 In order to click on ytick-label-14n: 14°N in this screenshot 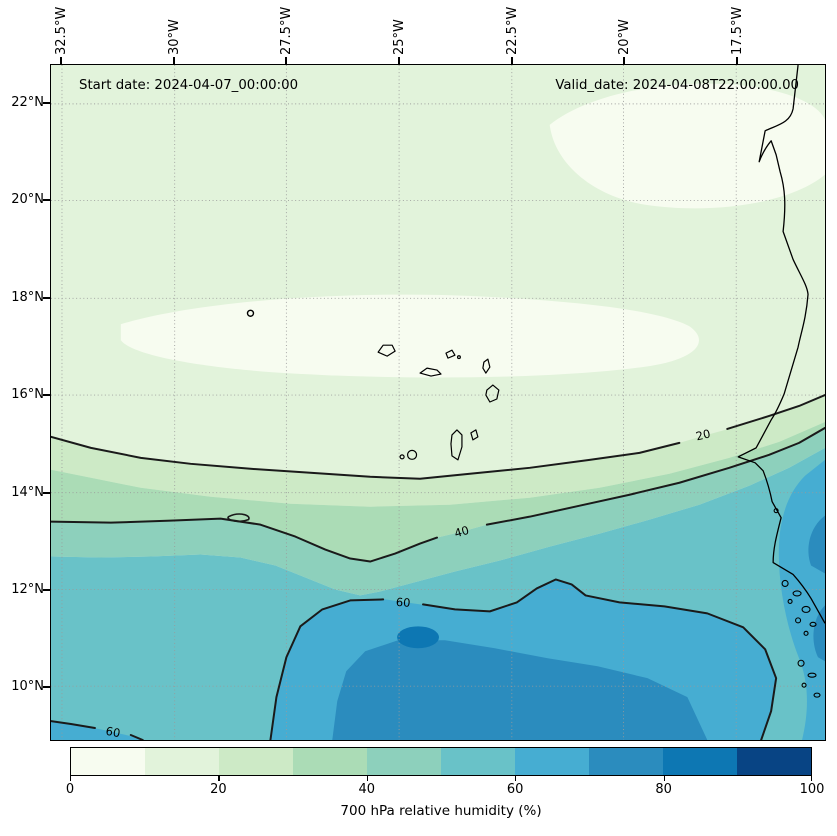, I will do `click(27, 492)`.